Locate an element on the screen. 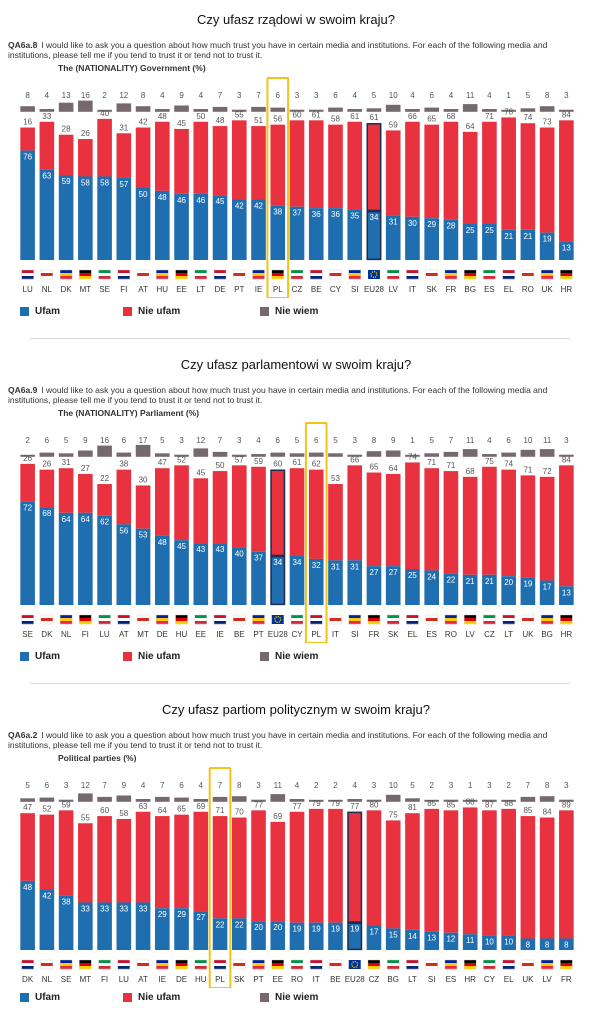 This screenshot has height=1024, width=592. label-distrust: 68 is located at coordinates (470, 471).